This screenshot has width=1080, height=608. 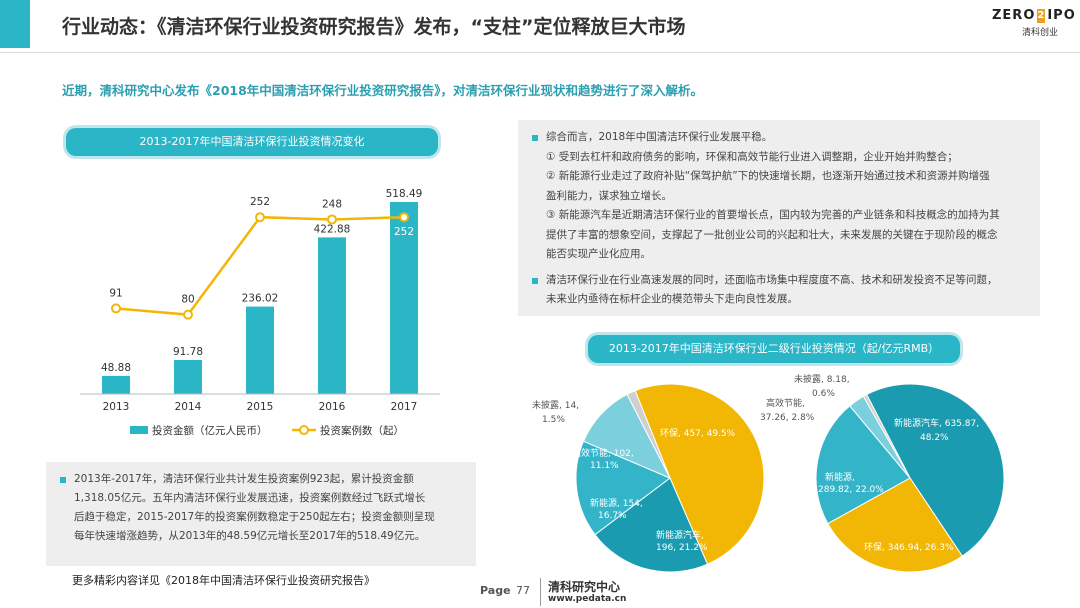 What do you see at coordinates (304, 430) in the screenshot?
I see `legend-line-marker` at bounding box center [304, 430].